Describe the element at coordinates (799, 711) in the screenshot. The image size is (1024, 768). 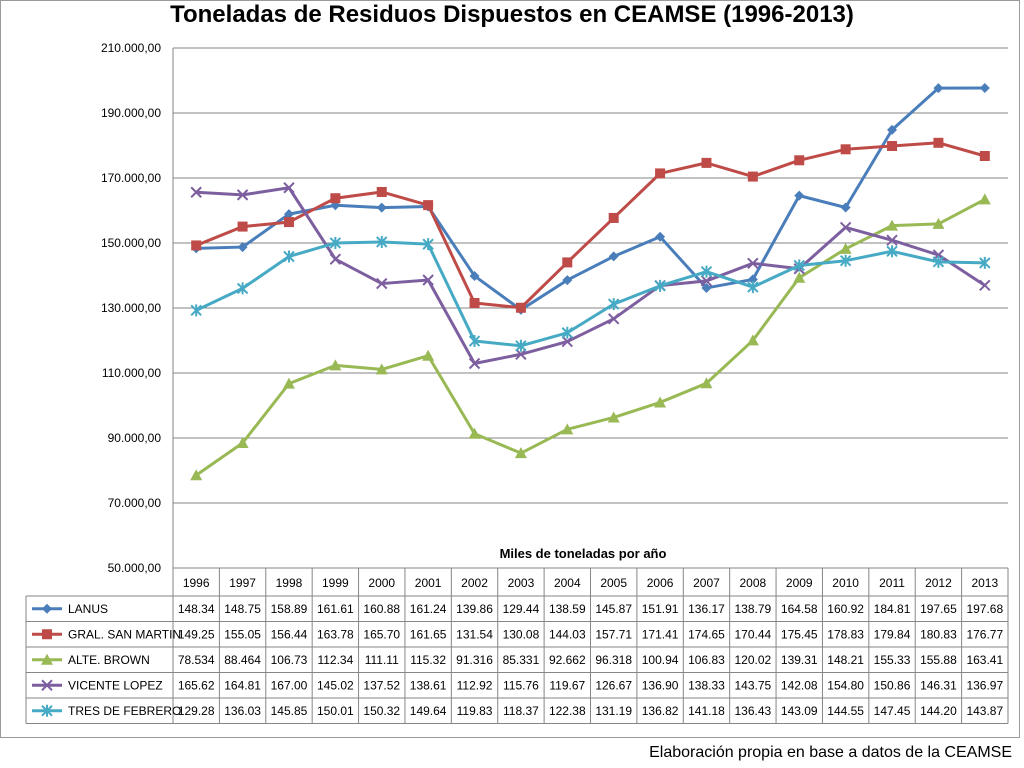
I see `data-label: 143.09` at that location.